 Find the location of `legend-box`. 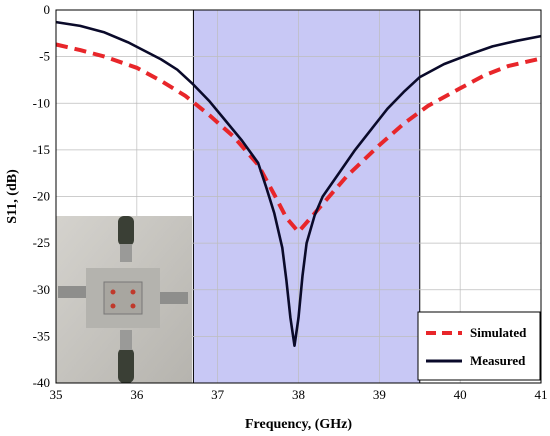

legend-box is located at coordinates (479, 346).